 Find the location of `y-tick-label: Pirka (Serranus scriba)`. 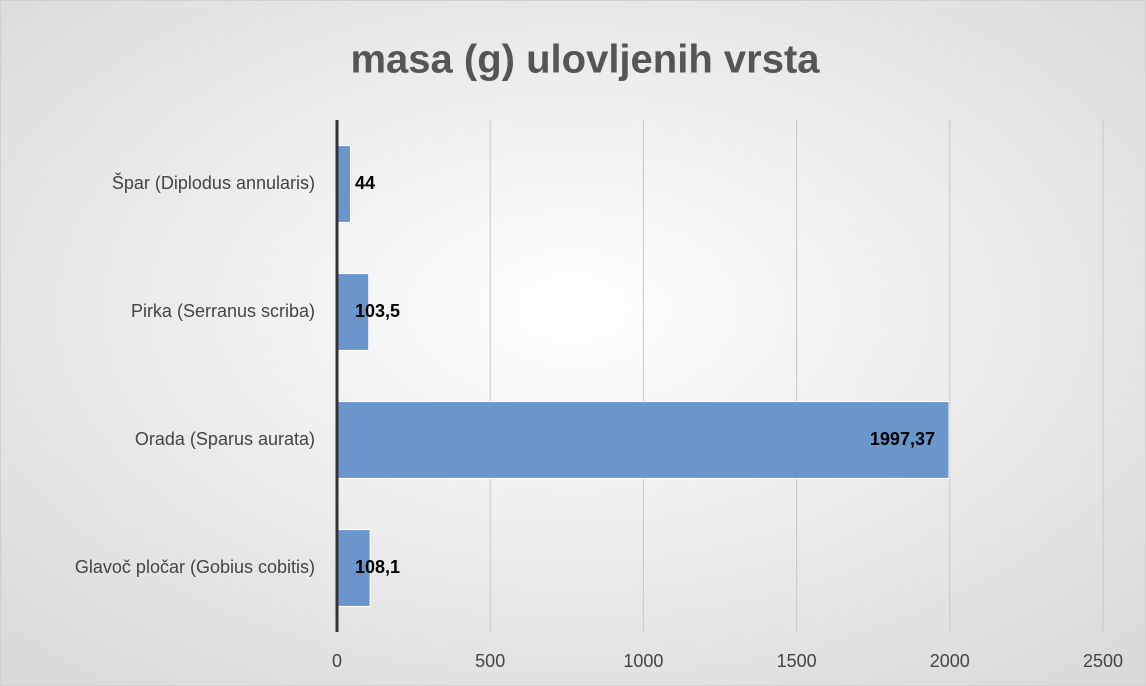

y-tick-label: Pirka (Serranus scriba) is located at coordinates (223, 311).